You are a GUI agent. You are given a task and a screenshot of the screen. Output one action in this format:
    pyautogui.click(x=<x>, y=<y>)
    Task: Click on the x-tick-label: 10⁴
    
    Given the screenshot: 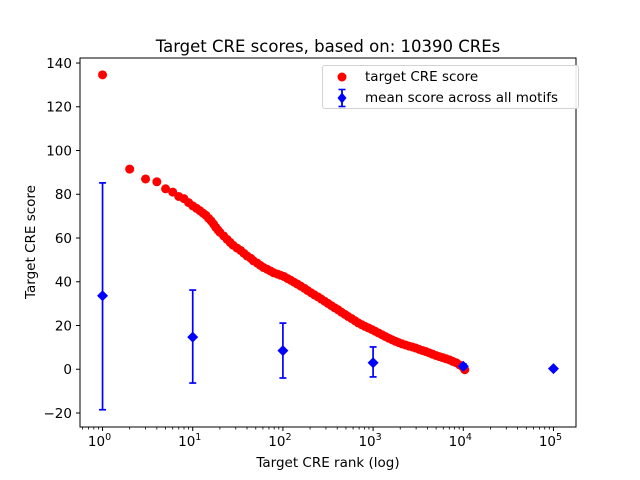 What is the action you would take?
    pyautogui.click(x=460, y=441)
    